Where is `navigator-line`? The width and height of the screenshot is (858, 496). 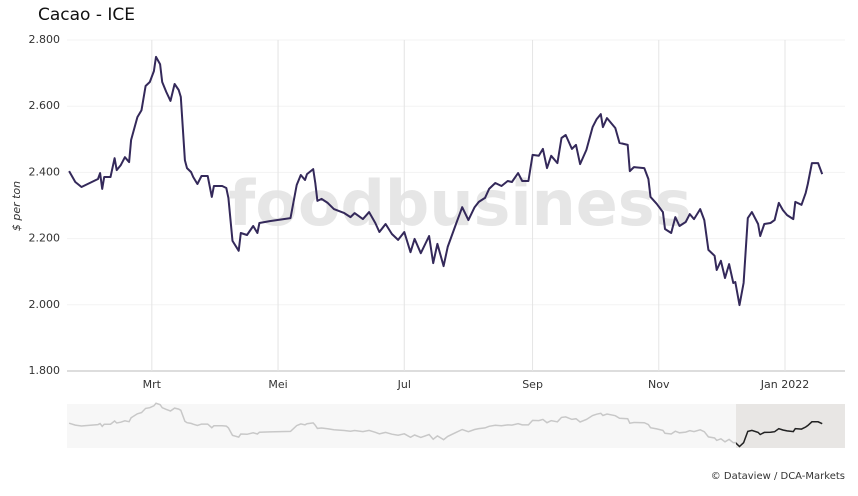 navigator-line is located at coordinates (445, 425).